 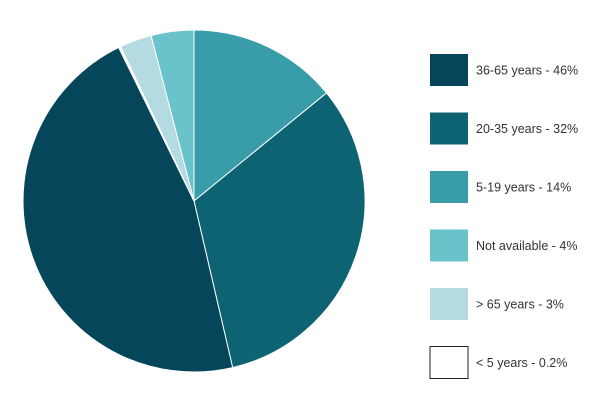 I want to click on legend-label: Not available - 4%, so click(x=526, y=246).